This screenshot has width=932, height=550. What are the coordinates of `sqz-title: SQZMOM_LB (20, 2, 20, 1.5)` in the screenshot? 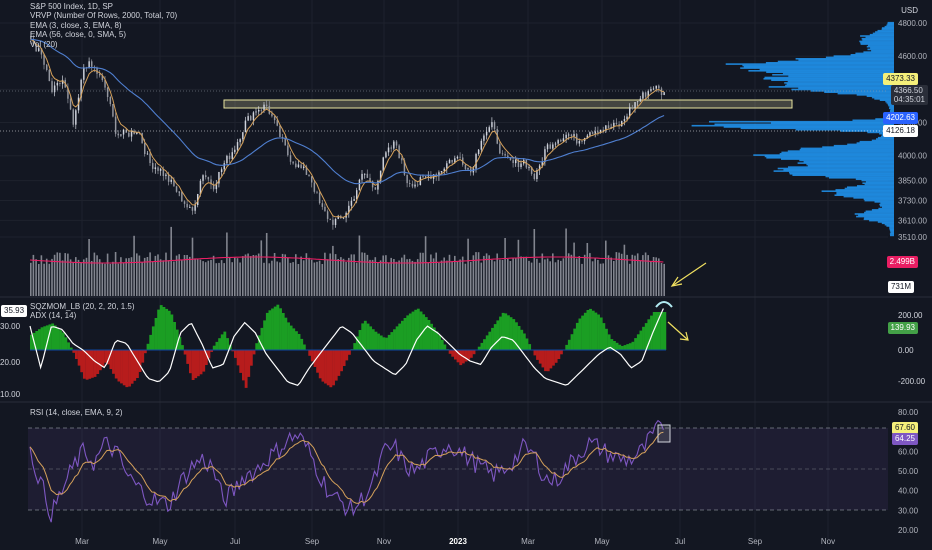 It's located at (82, 306).